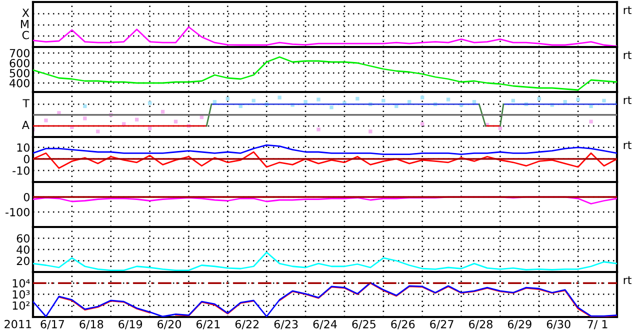 The width and height of the screenshot is (633, 334). What do you see at coordinates (130, 325) in the screenshot?
I see `x-tick-label: 6/19` at bounding box center [130, 325].